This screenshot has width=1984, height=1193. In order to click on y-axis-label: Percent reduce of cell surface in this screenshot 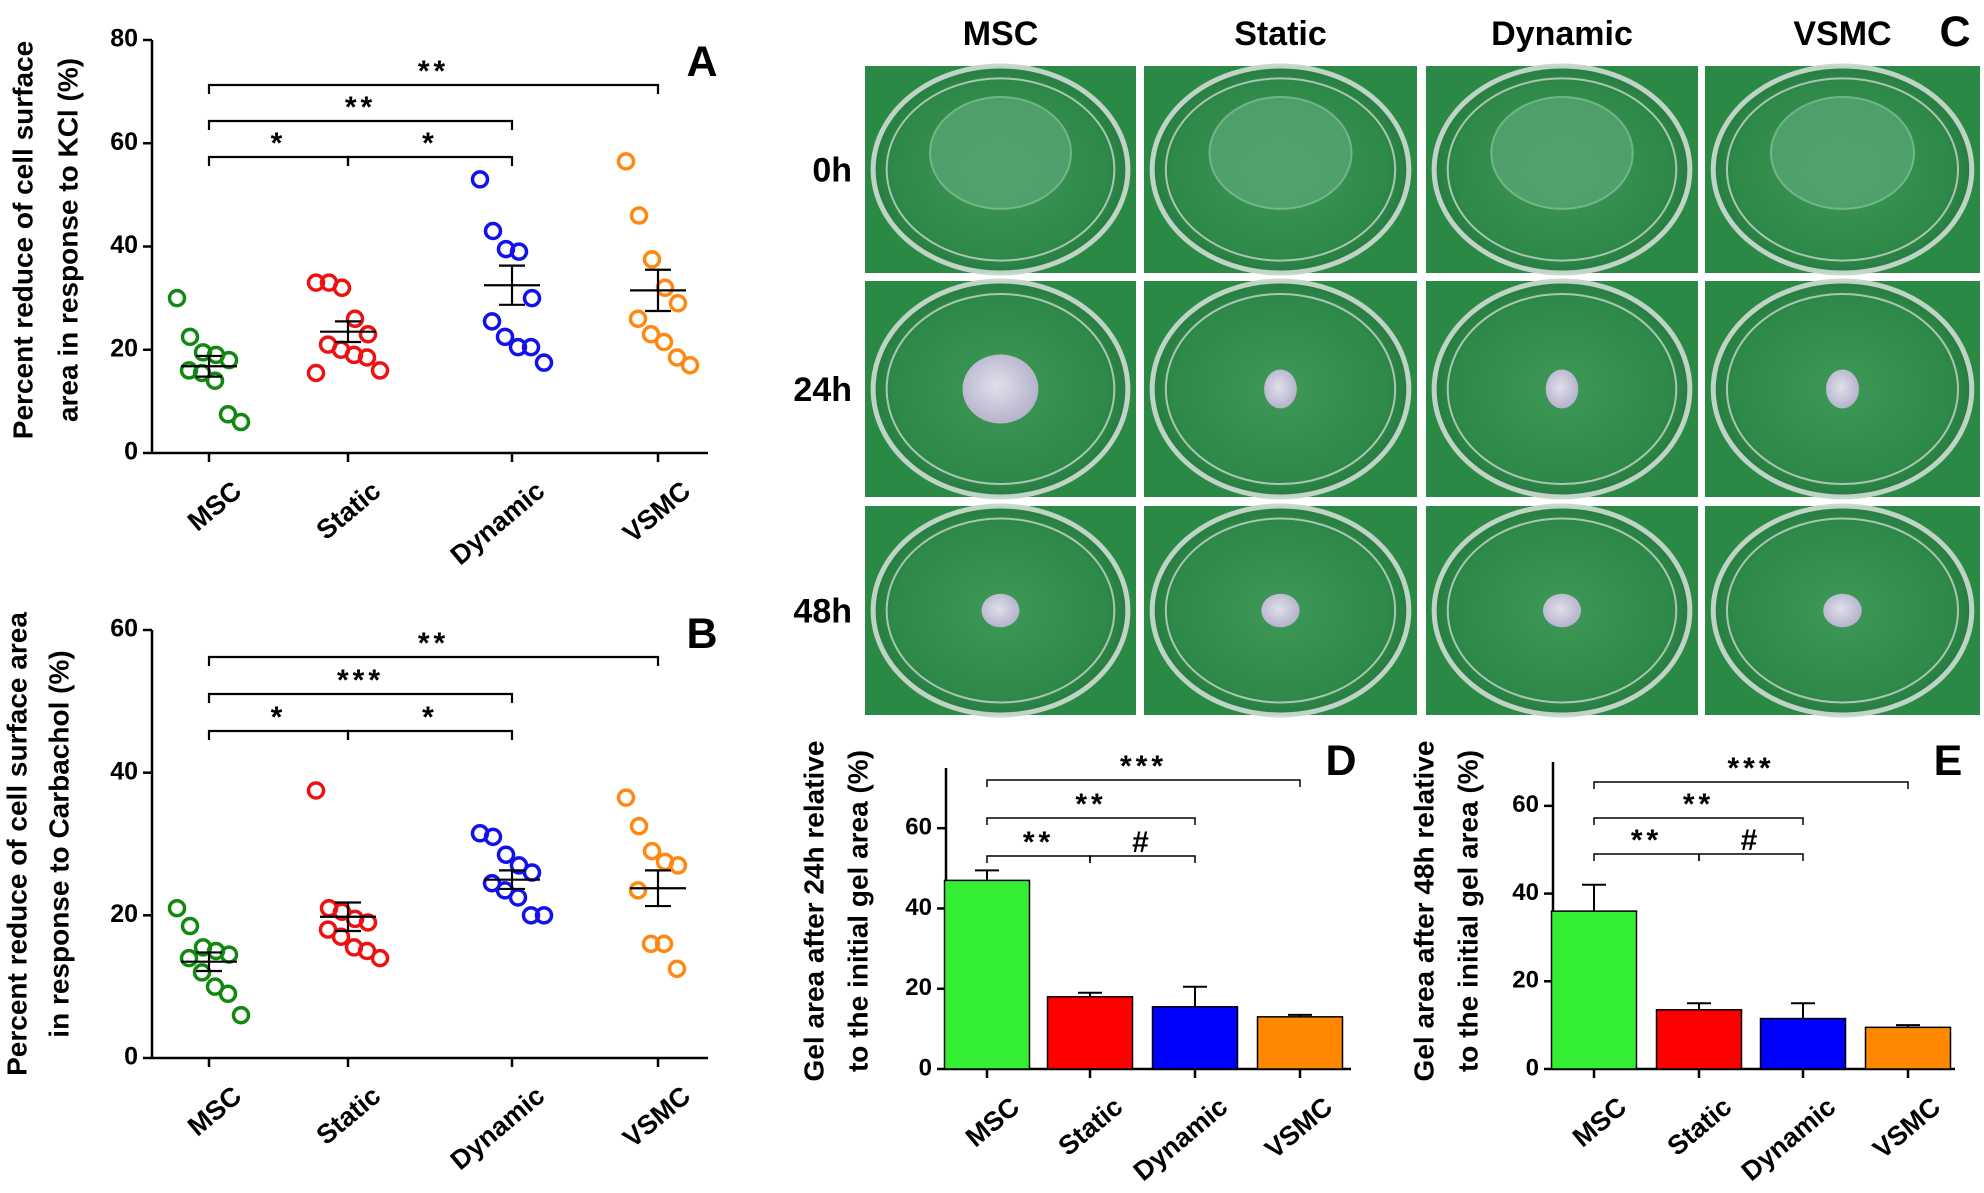, I will do `click(22, 240)`.